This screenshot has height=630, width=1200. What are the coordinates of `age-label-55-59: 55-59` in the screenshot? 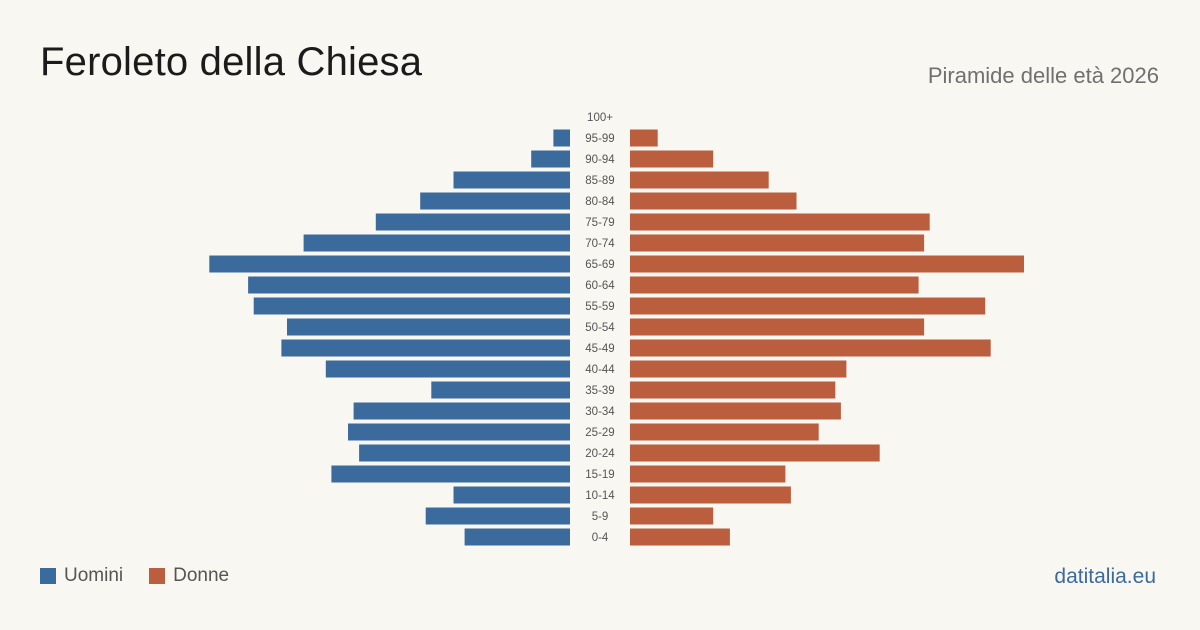 It's located at (599, 307).